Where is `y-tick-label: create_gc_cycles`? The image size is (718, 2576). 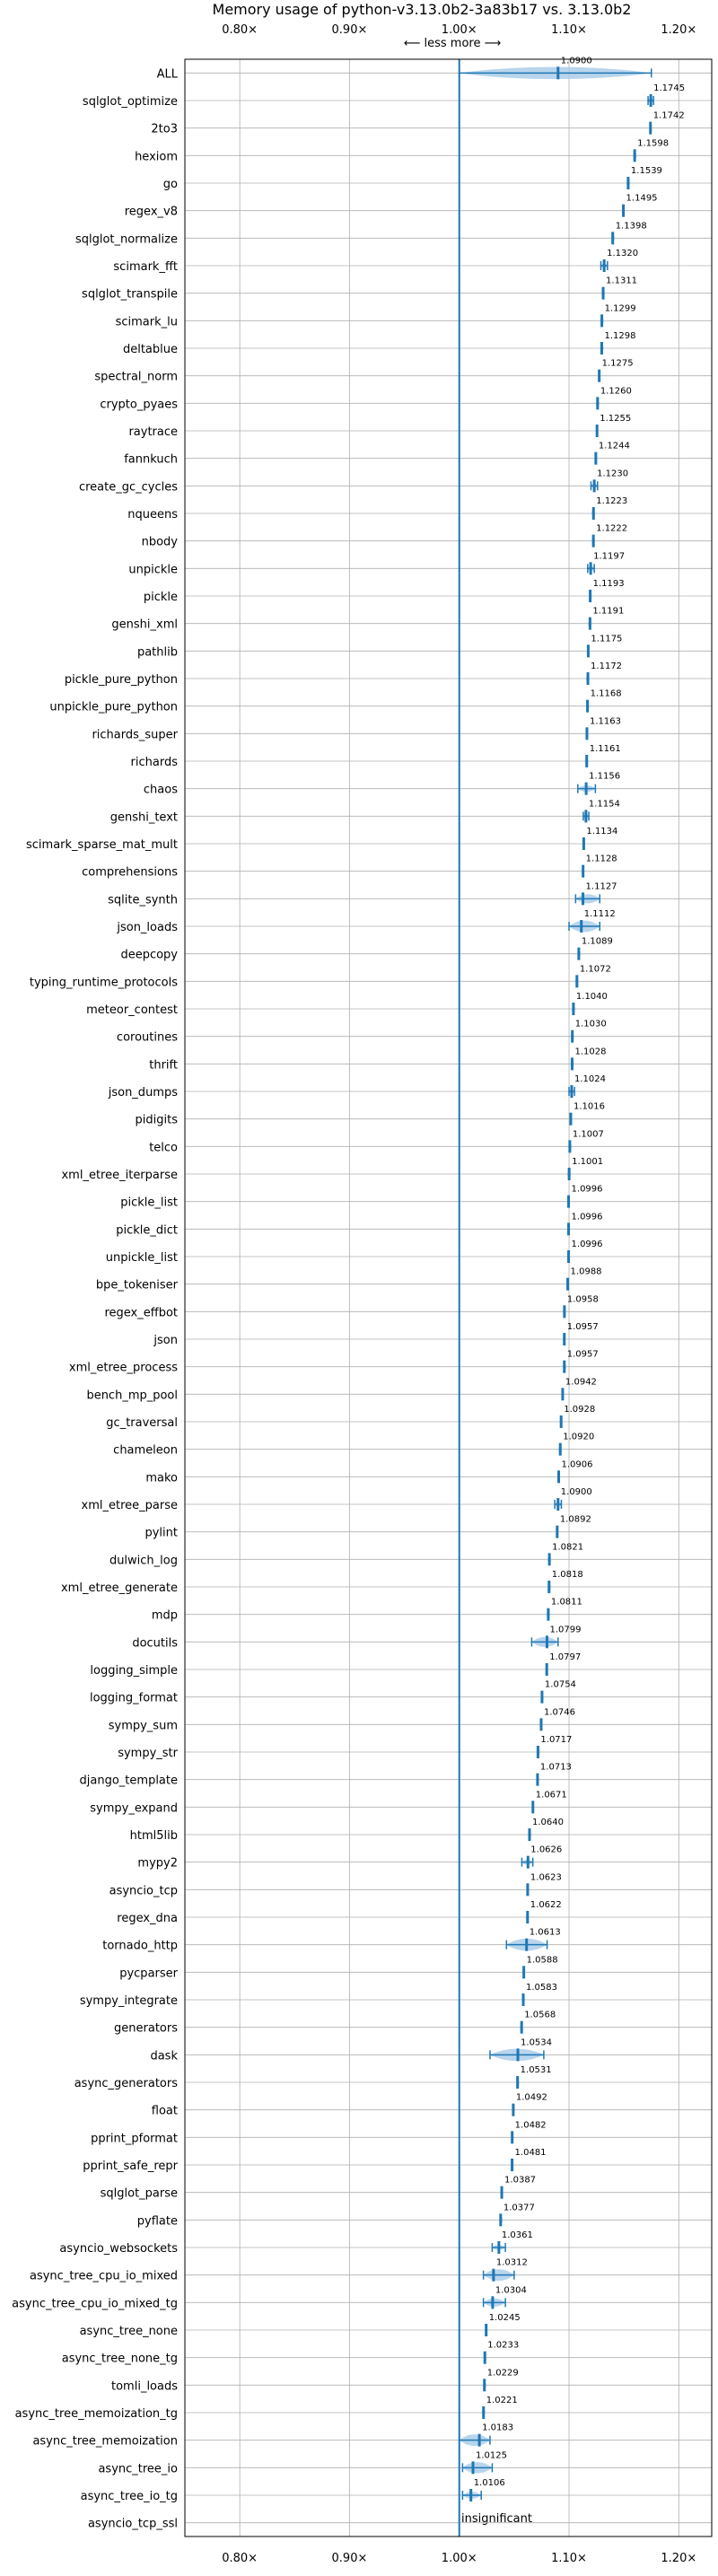 y-tick-label: create_gc_cycles is located at coordinates (128, 487).